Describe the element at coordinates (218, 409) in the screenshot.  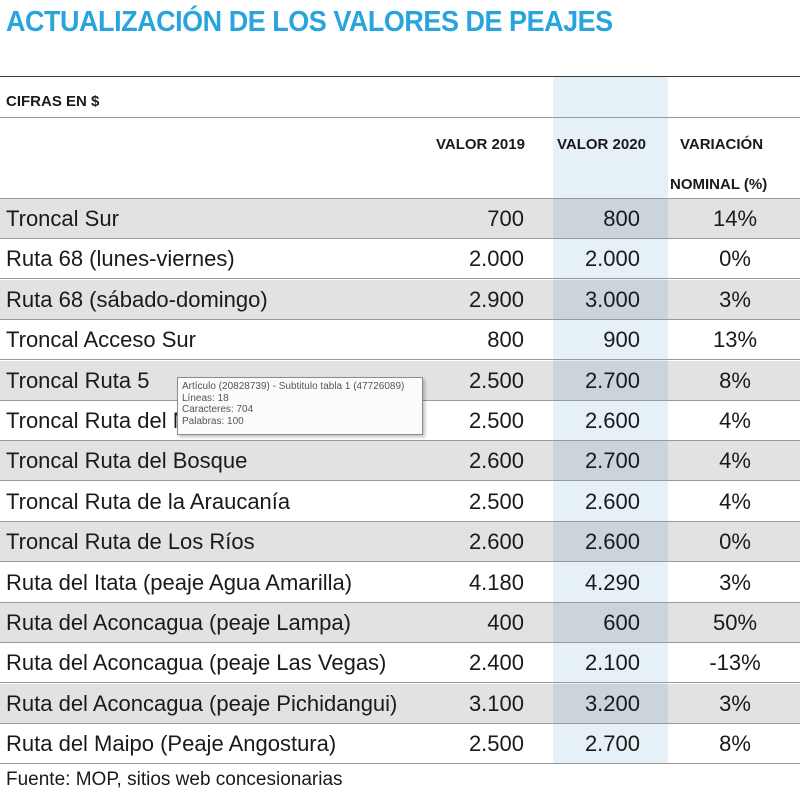
I see `tooltip-characters: Caracteres: 704` at that location.